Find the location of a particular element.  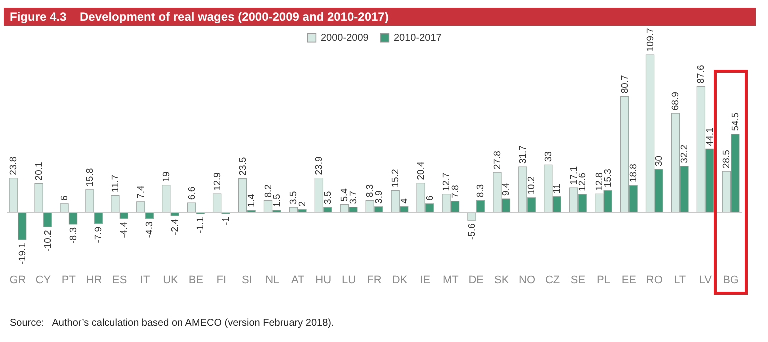

data-label: 23.9 is located at coordinates (320, 166).